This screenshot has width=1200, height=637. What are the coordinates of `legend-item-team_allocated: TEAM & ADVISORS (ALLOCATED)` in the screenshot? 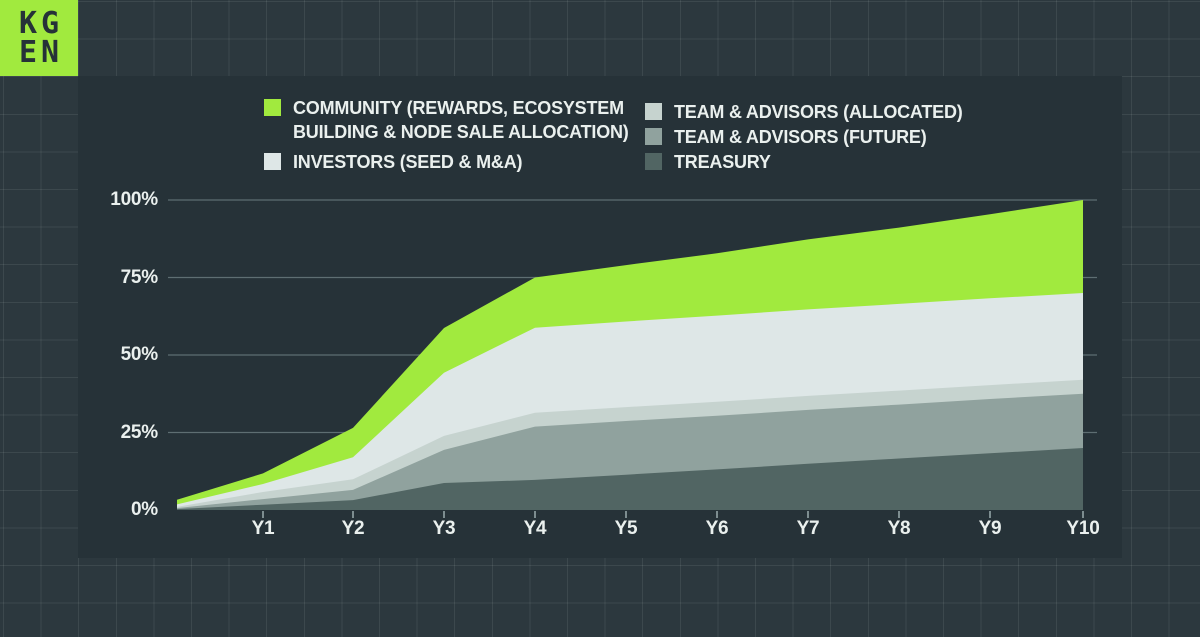 It's located at (804, 112).